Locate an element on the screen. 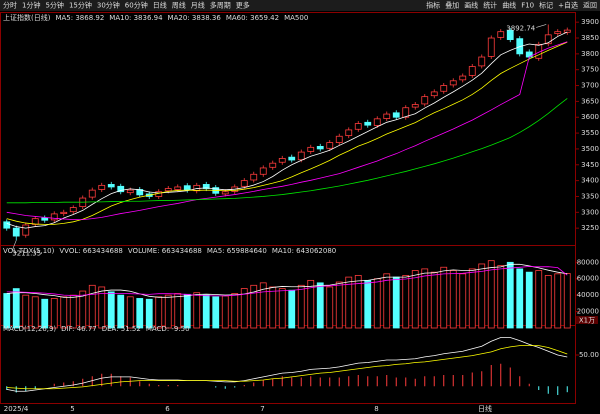 The width and height of the screenshot is (600, 414). y-tick-label: 3550 is located at coordinates (590, 133).